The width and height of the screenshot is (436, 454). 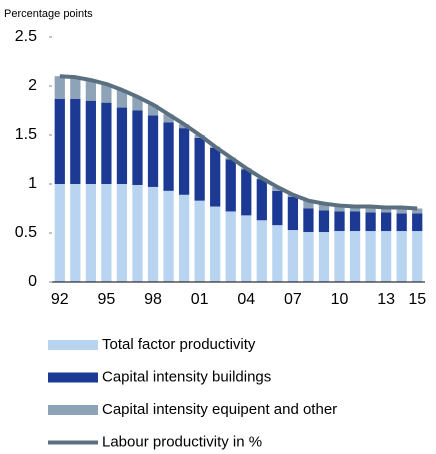 I want to click on x-tick-label: 10, so click(x=340, y=299).